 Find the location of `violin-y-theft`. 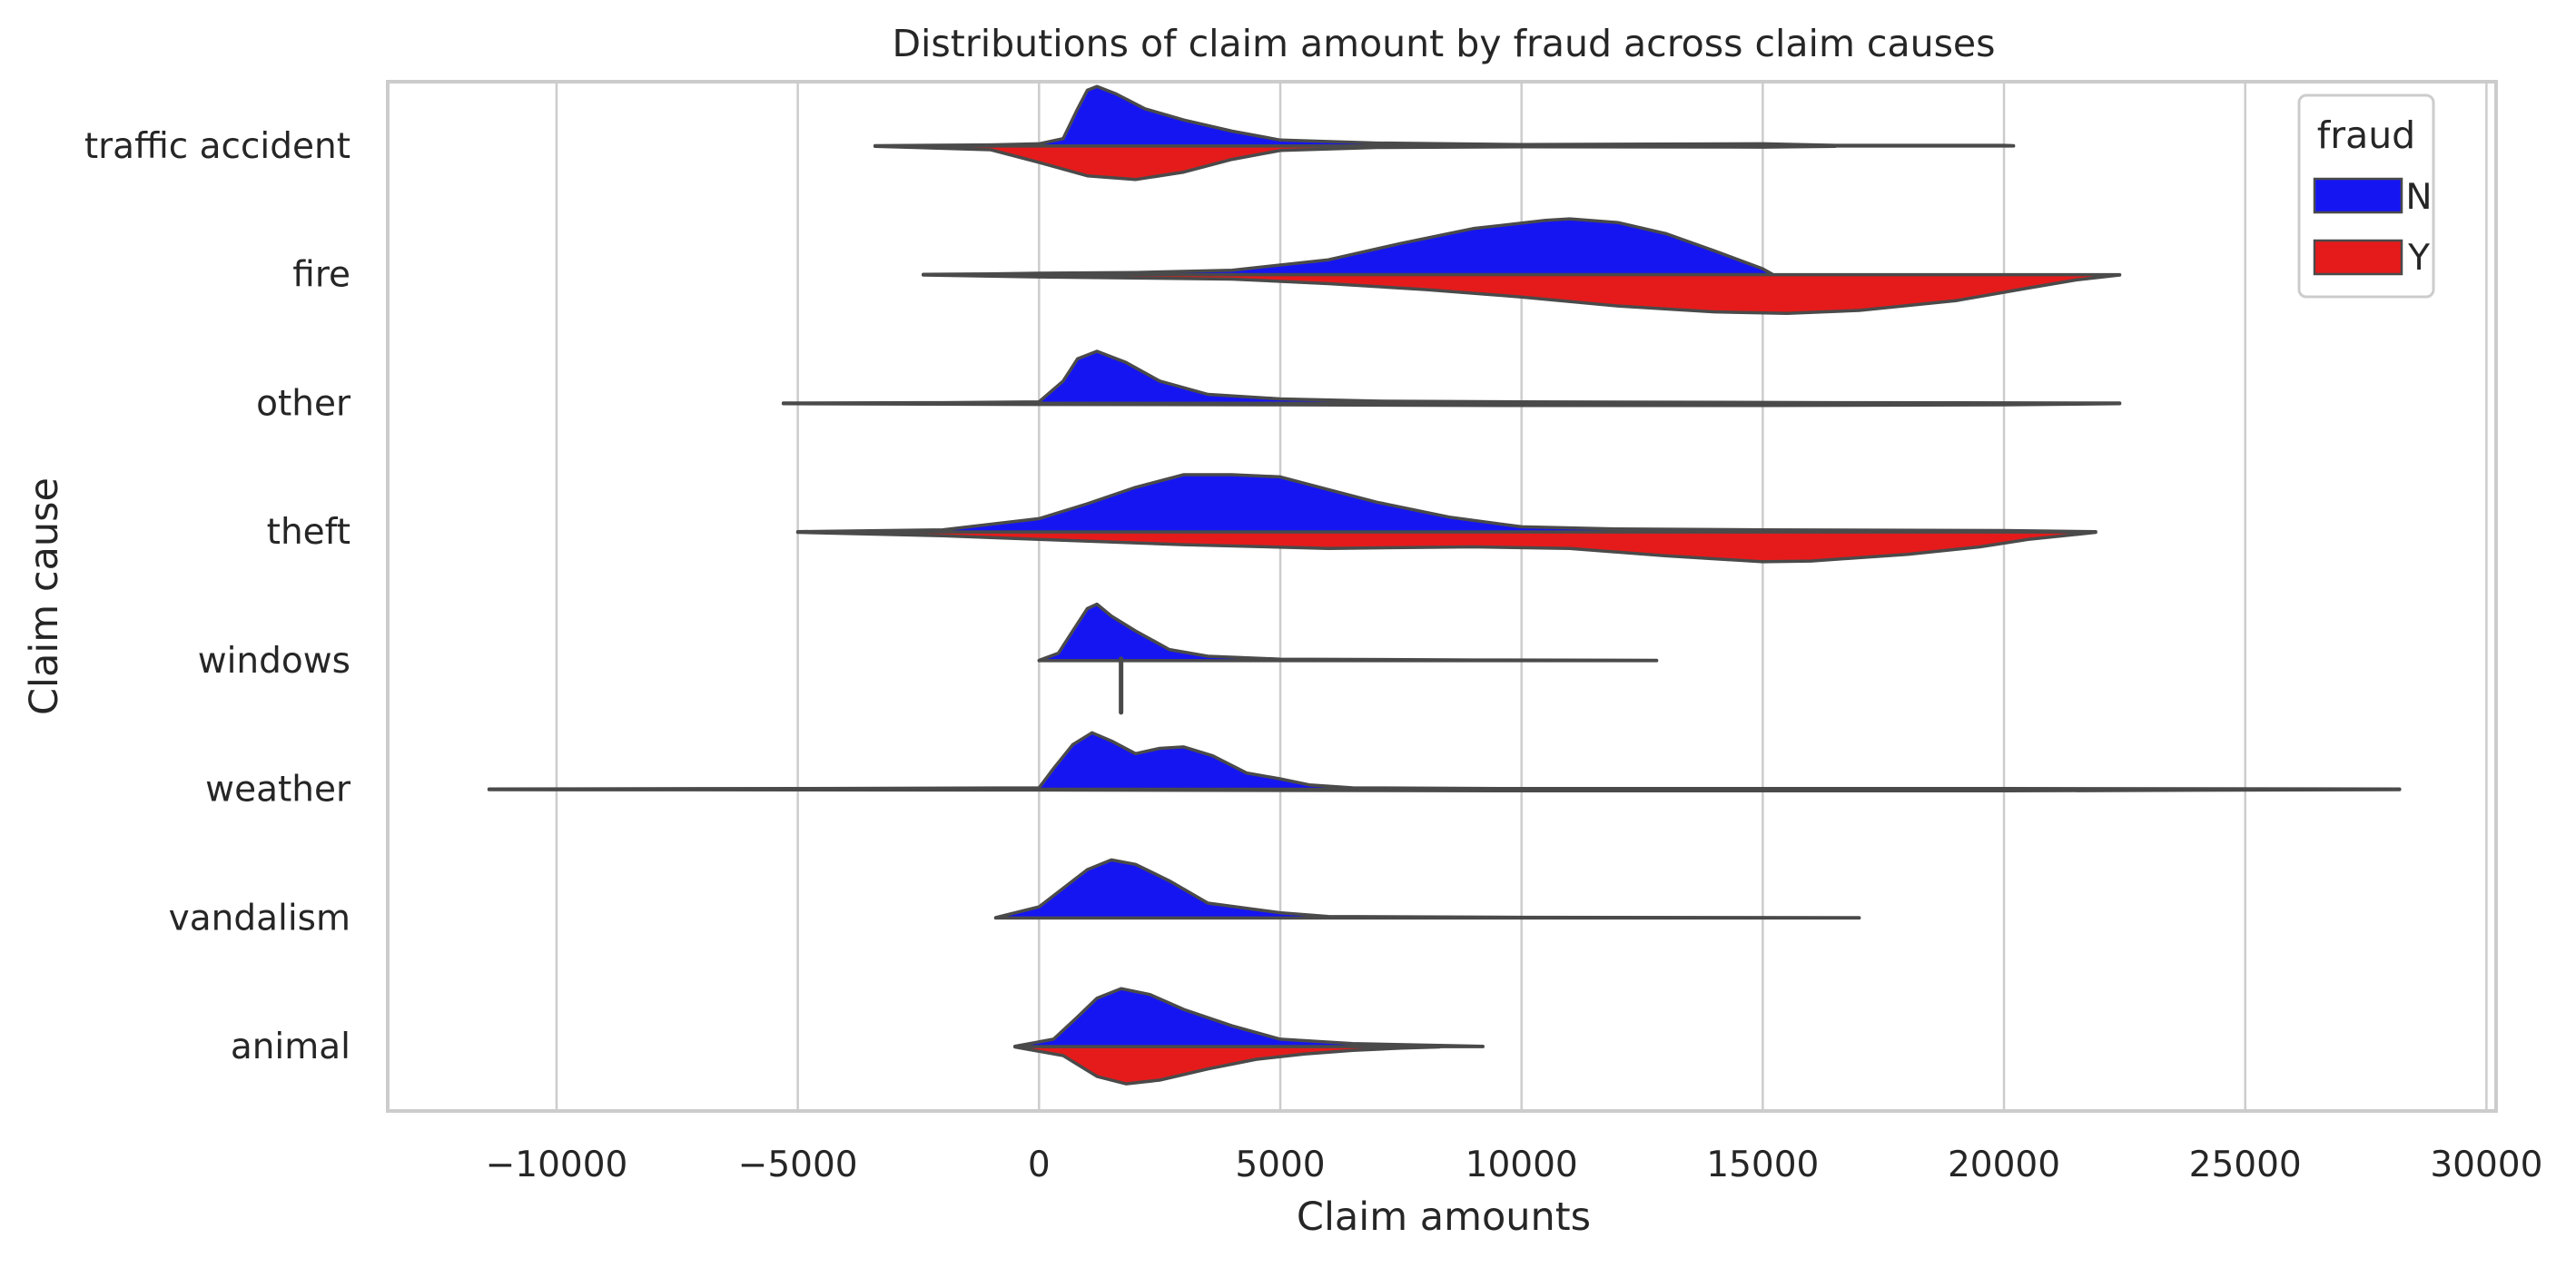

violin-y-theft is located at coordinates (1446, 547).